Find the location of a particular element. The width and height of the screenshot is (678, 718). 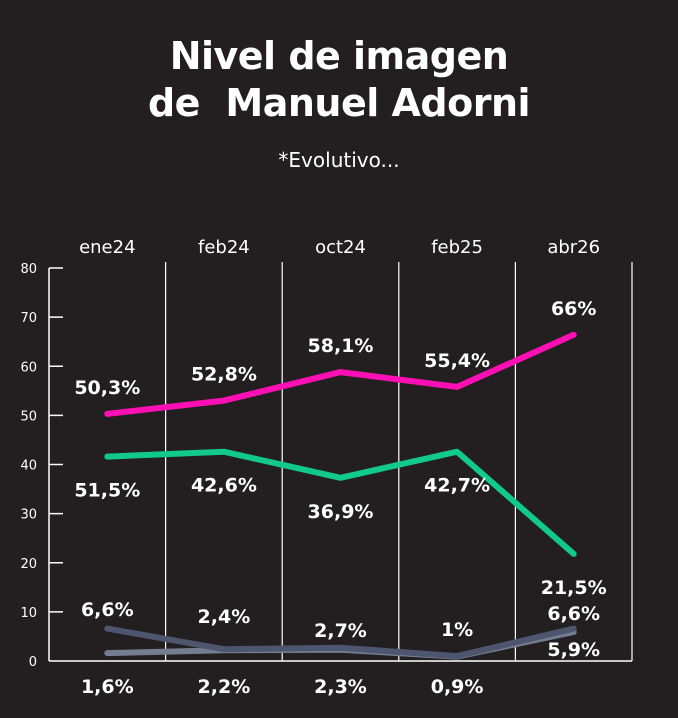

data-label: 42,7% is located at coordinates (457, 486).